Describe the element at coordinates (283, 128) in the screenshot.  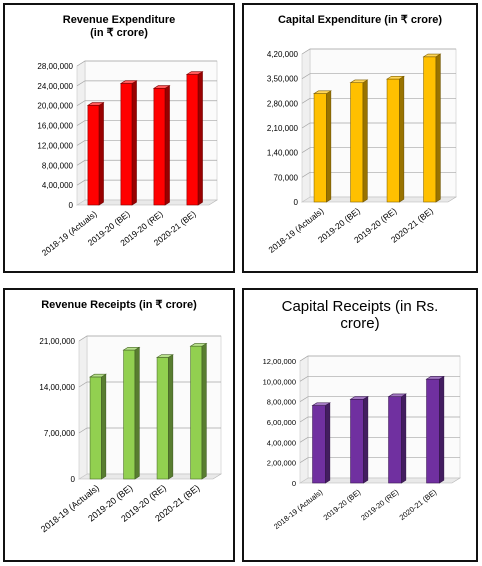
I see `y-tick-label: 2,10,000` at that location.